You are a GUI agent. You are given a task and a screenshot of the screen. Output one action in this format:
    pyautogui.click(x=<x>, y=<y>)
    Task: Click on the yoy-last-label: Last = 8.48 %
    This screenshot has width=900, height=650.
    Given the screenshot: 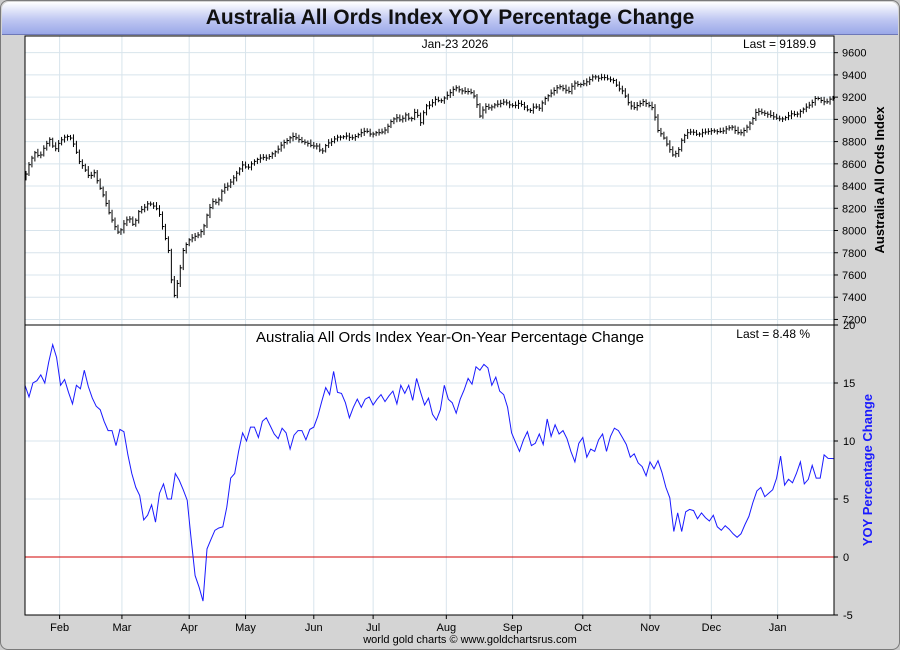 What is the action you would take?
    pyautogui.click(x=773, y=334)
    